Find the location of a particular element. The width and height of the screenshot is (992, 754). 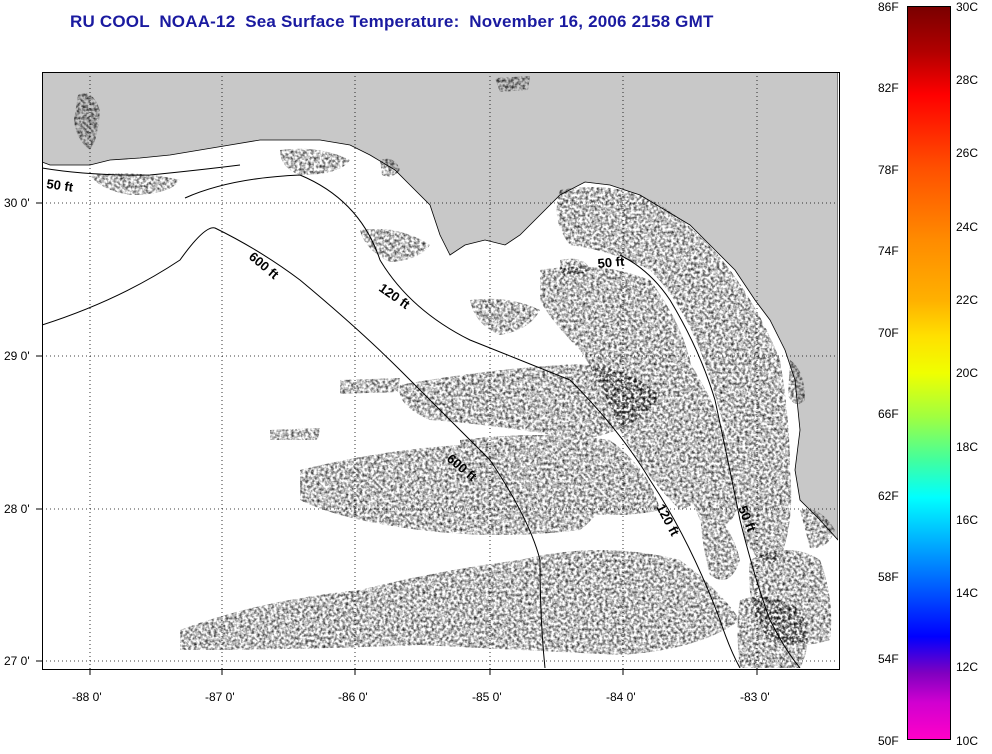

colorbar-c-label: 22C is located at coordinates (967, 300).